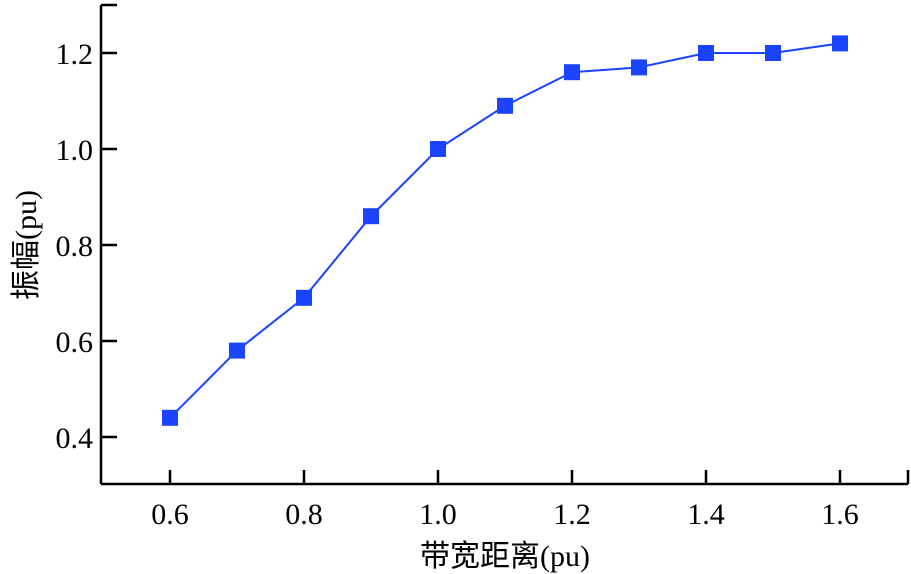 This screenshot has width=911, height=574. What do you see at coordinates (438, 514) in the screenshot?
I see `x-tick-label: 1.0` at bounding box center [438, 514].